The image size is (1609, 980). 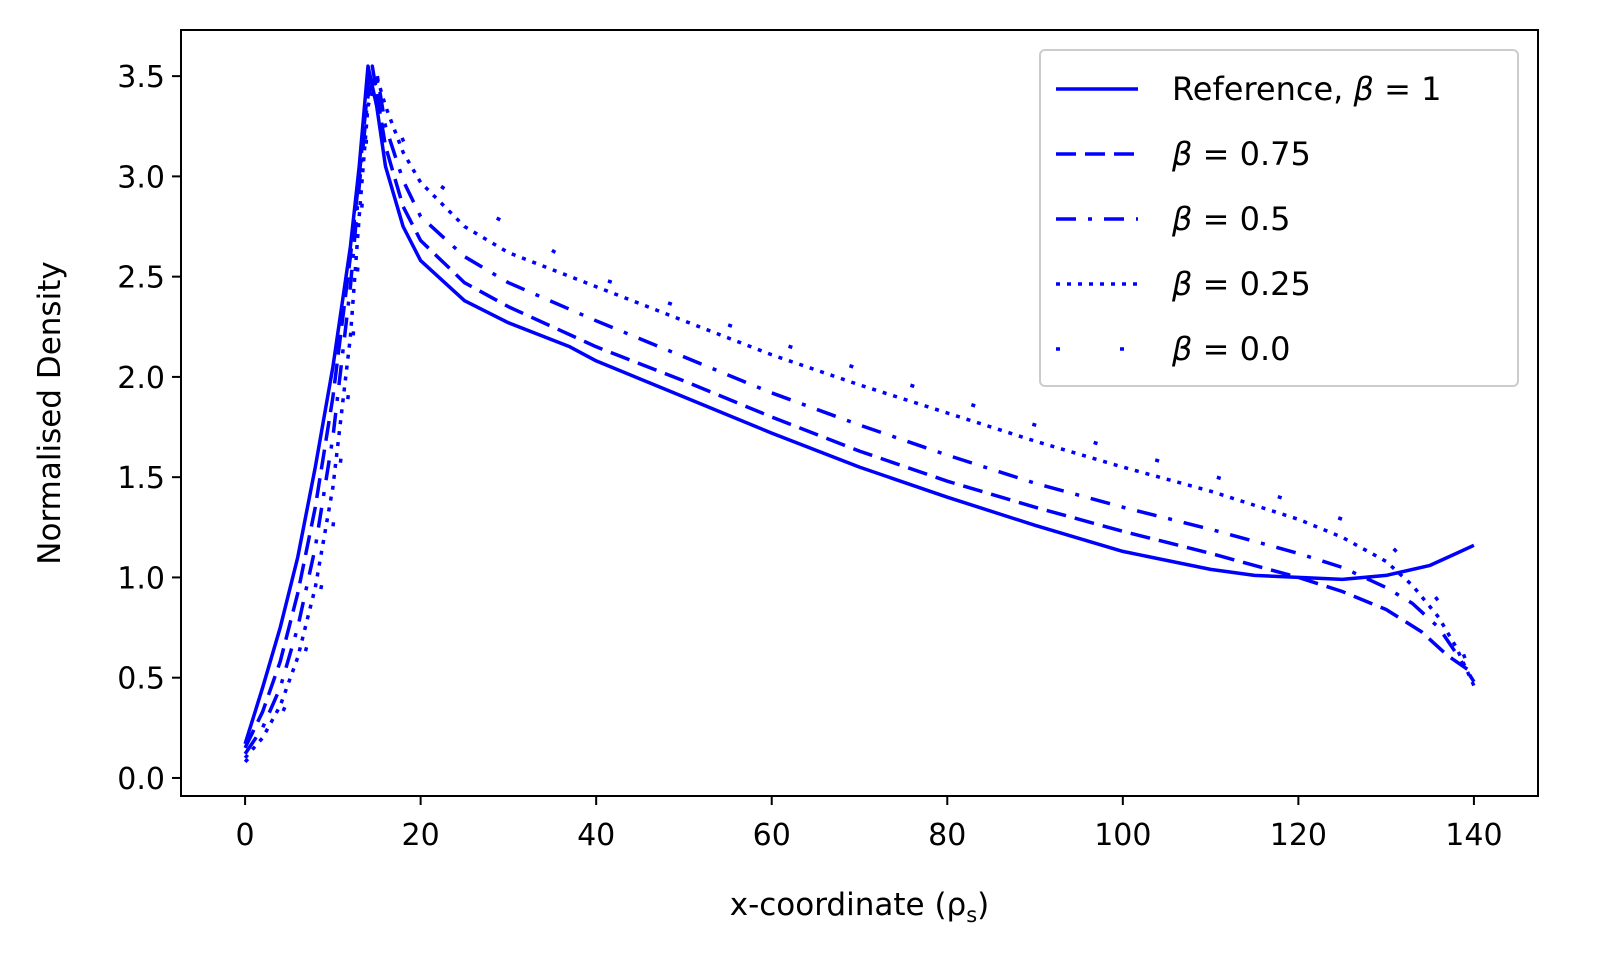 I want to click on x-tick-label: 40, so click(x=596, y=835).